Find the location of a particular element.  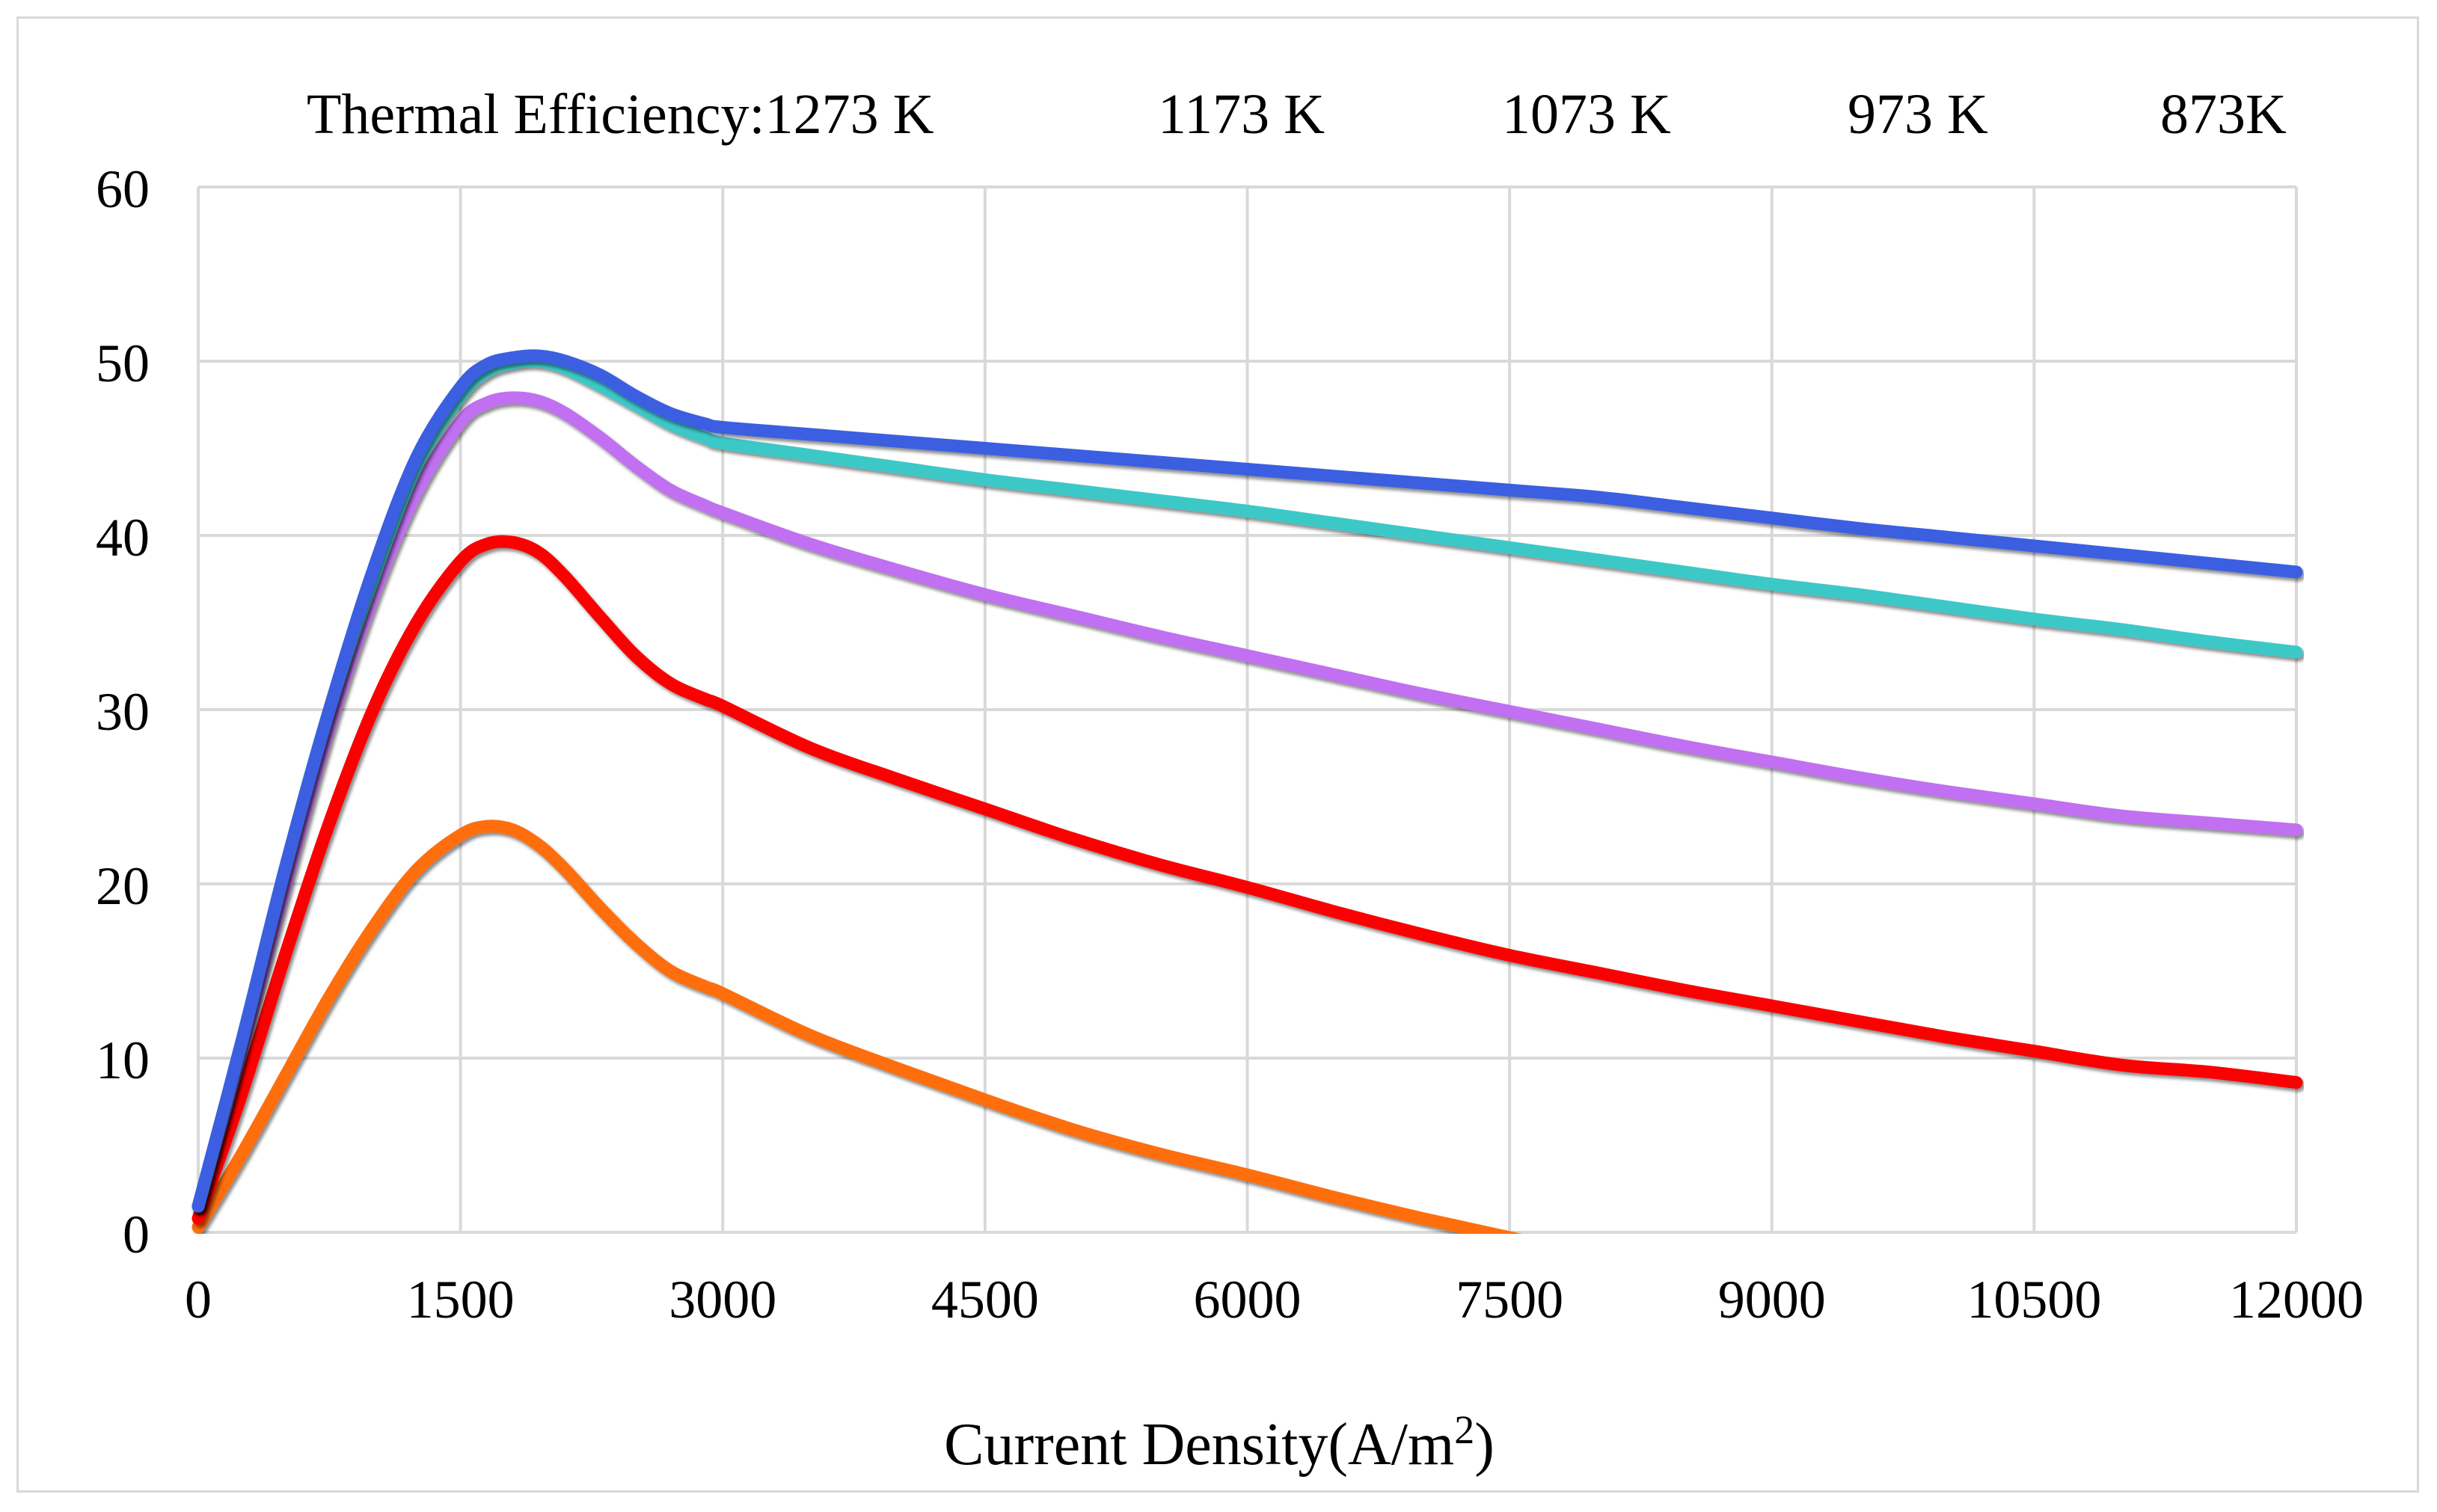

x-tick-label: 3000 is located at coordinates (722, 1300).